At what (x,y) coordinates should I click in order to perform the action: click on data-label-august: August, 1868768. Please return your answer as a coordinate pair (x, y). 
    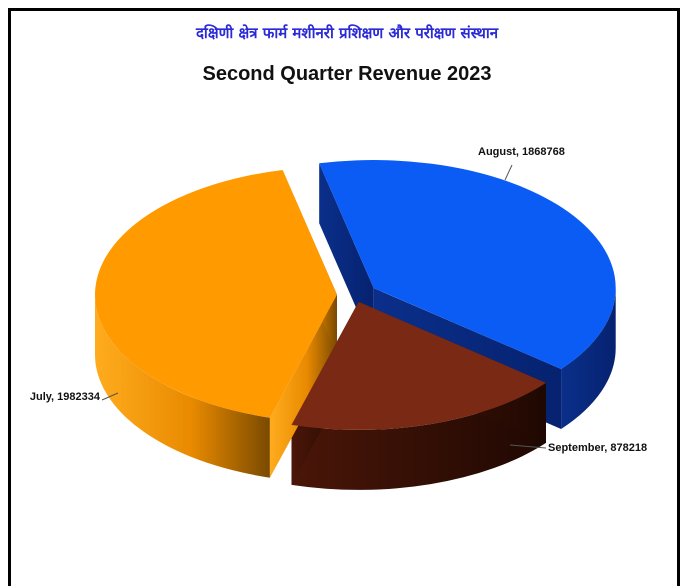
    Looking at the image, I should click on (521, 152).